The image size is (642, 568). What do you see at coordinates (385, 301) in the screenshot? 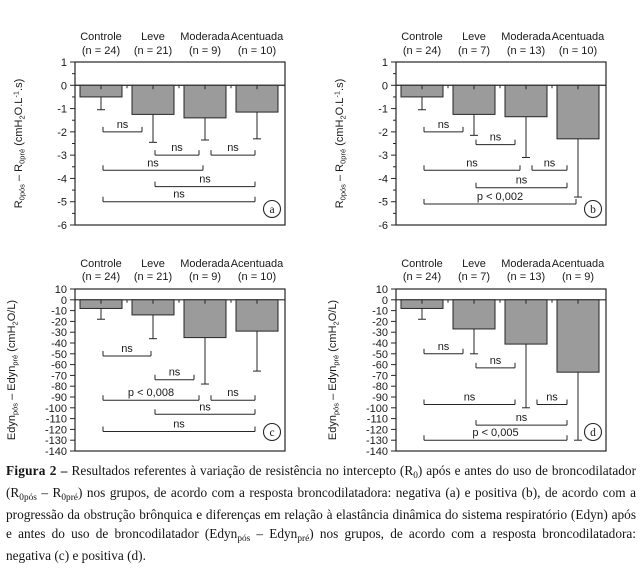
I see `y-tick-label: 0` at bounding box center [385, 301].